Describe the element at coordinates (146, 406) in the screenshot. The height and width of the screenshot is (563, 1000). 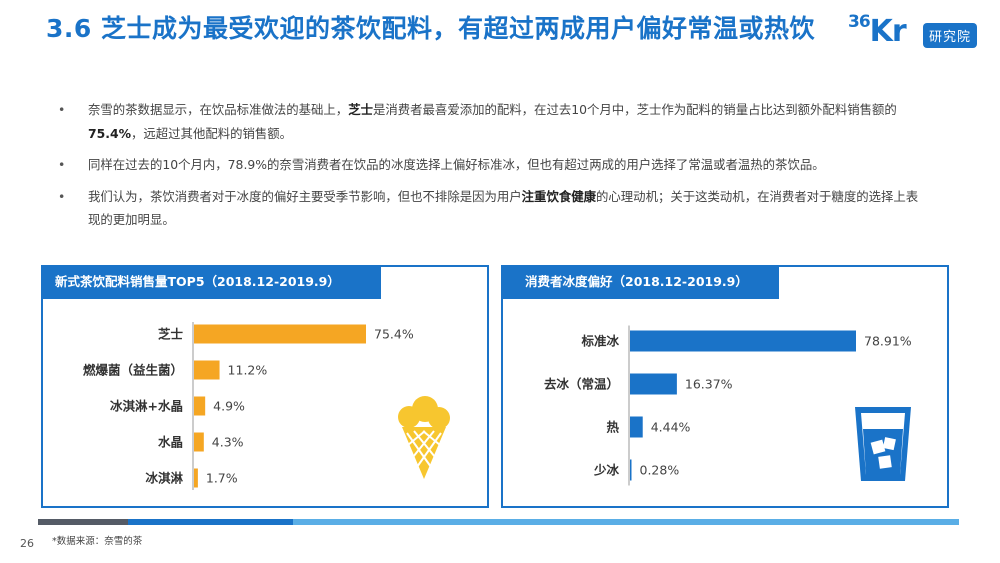
I see `category-label: 冰淇淋+水晶` at that location.